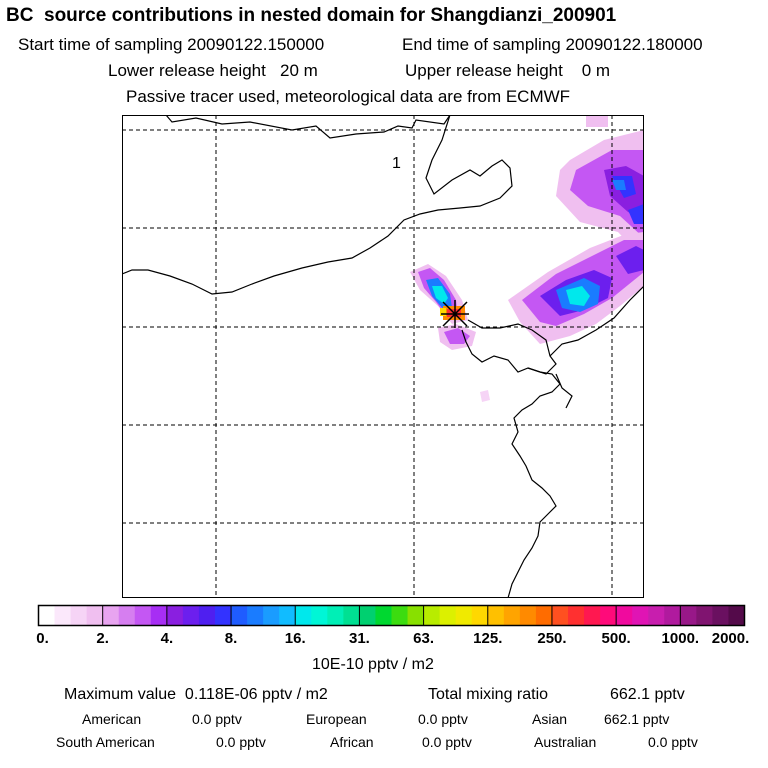 The image size is (768, 768). What do you see at coordinates (231, 638) in the screenshot?
I see `legend-tick-label: 8.` at bounding box center [231, 638].